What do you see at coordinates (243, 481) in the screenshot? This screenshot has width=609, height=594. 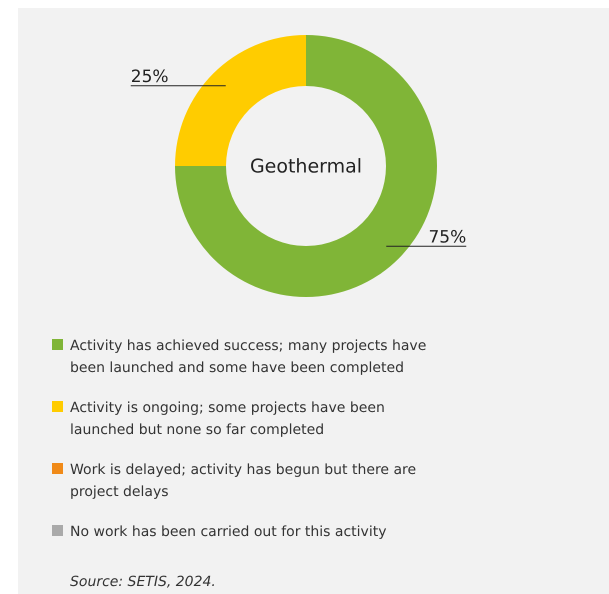 I see `legend-label: Work is delayed; activity has begun but there are project delays` at bounding box center [243, 481].